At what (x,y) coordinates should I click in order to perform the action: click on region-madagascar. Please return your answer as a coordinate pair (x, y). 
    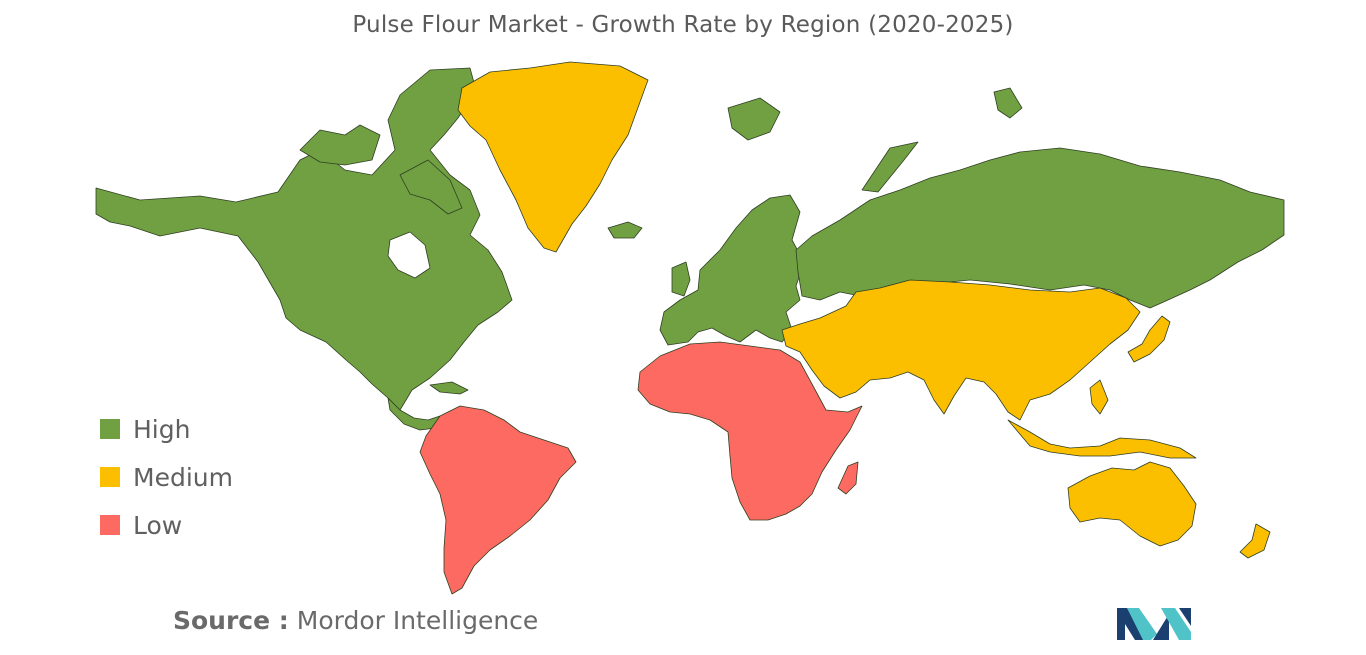
    Looking at the image, I should click on (848, 478).